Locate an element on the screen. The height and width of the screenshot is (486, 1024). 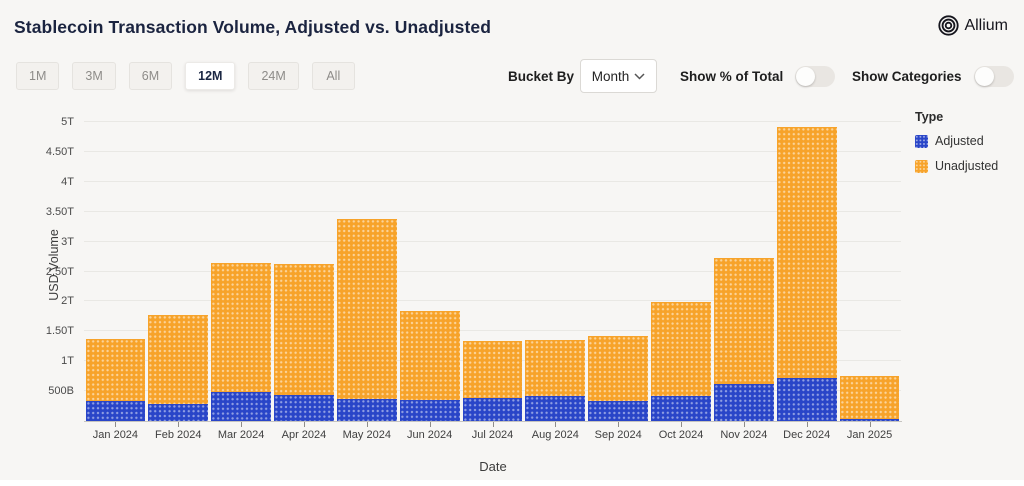
bar-may-2024 is located at coordinates (366, 320).